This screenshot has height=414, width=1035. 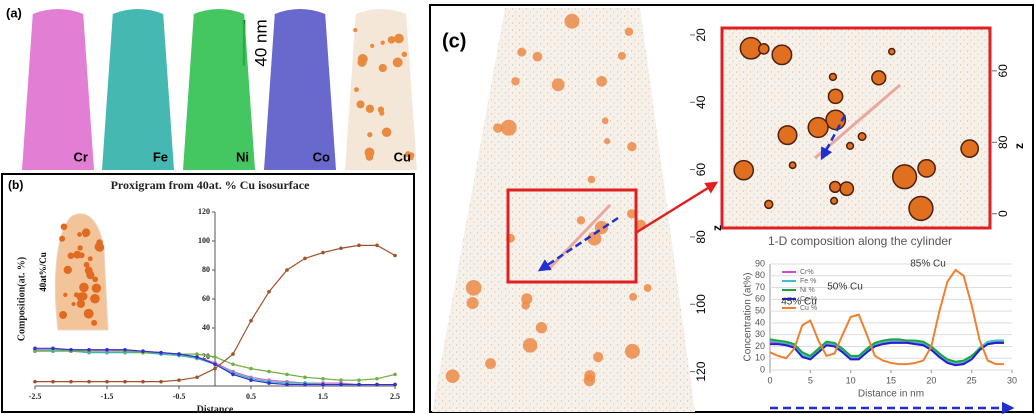 What do you see at coordinates (931, 380) in the screenshot?
I see `x-tick-label: 20` at bounding box center [931, 380].